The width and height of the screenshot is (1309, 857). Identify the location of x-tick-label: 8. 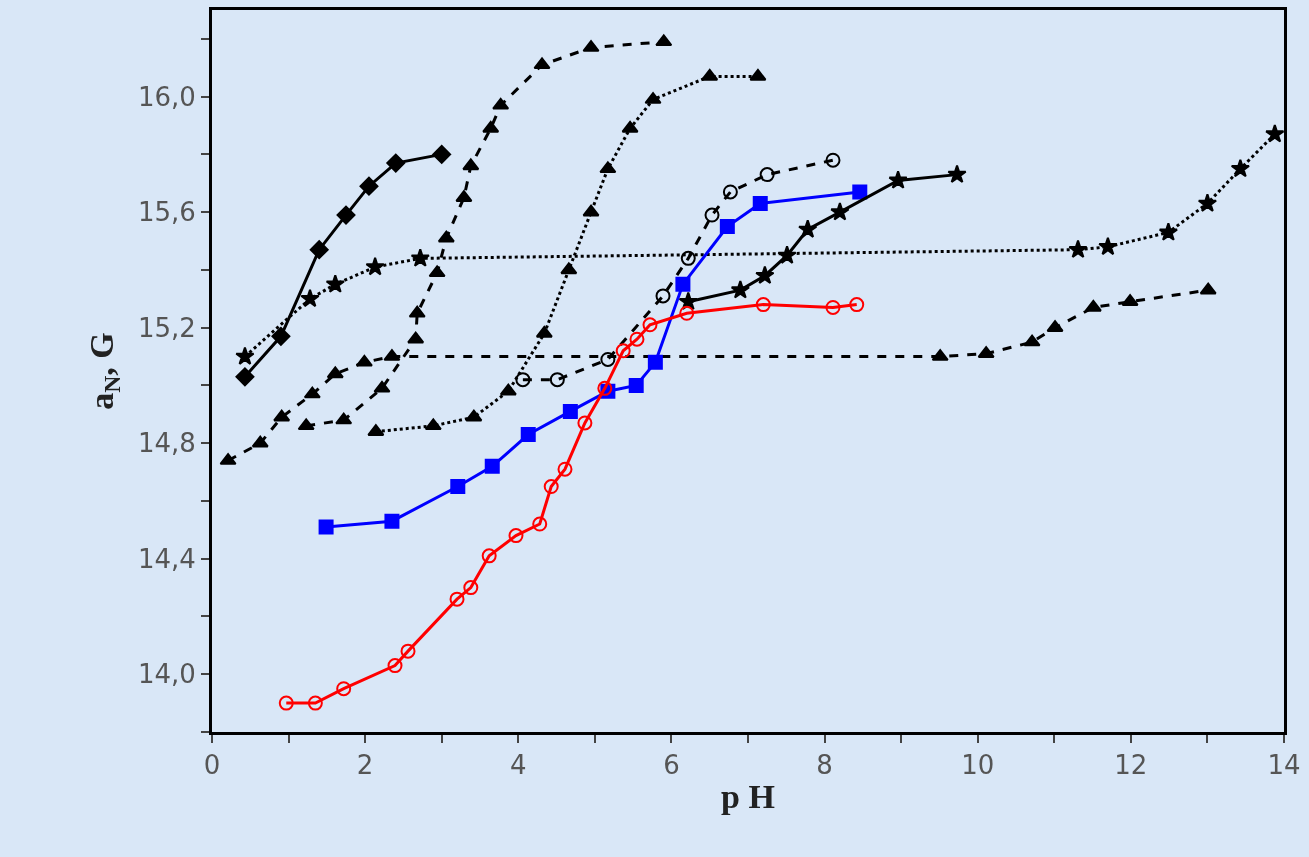
(824, 765).